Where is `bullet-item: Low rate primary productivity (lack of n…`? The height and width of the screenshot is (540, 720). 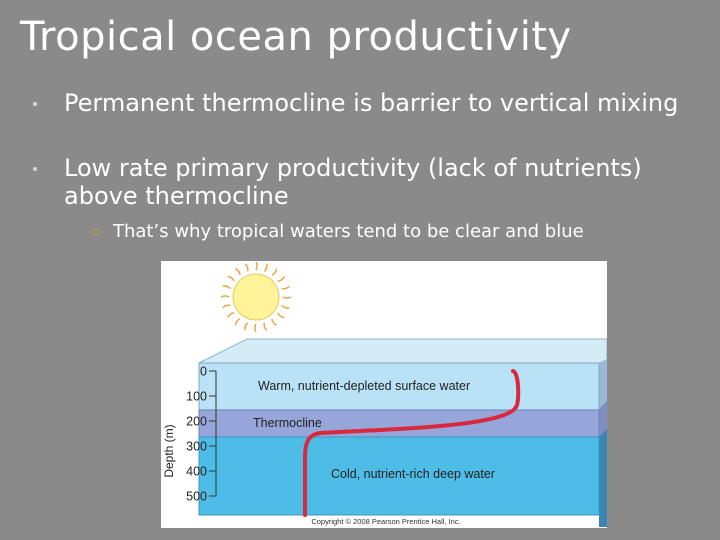
bullet-item: Low rate primary productivity (lack of n… is located at coordinates (353, 182).